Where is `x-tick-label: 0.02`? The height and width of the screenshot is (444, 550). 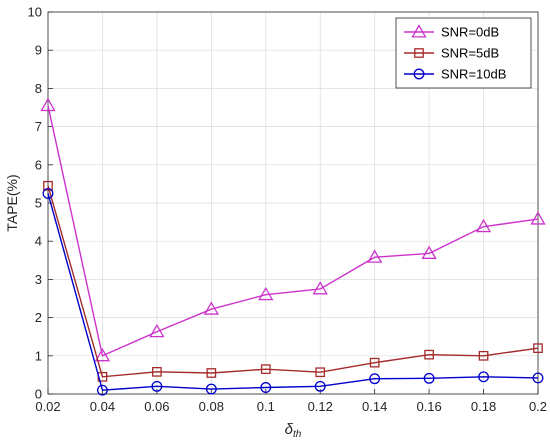
x-tick-label: 0.02 is located at coordinates (47, 406).